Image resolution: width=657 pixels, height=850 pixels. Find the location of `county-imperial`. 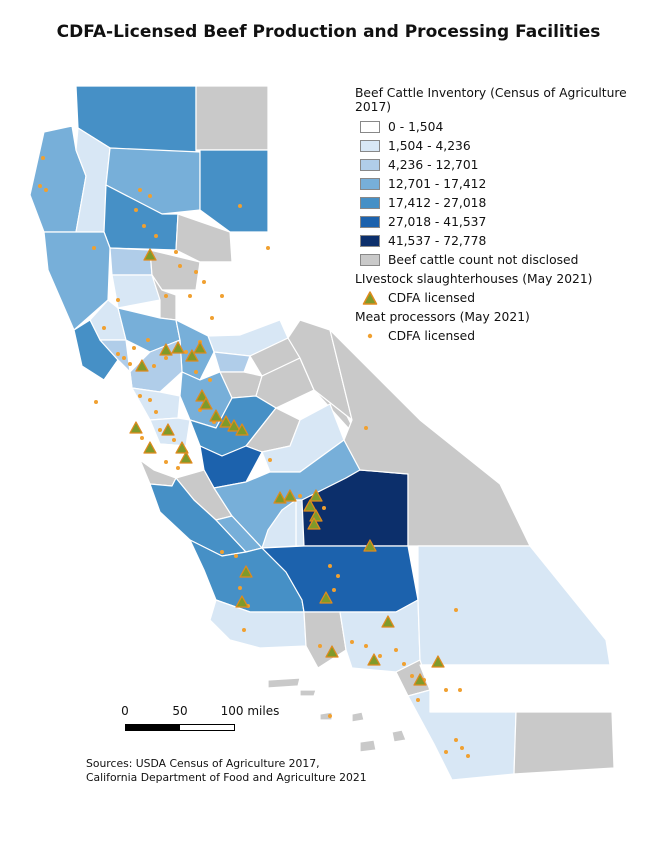

county-imperial is located at coordinates (564, 743).